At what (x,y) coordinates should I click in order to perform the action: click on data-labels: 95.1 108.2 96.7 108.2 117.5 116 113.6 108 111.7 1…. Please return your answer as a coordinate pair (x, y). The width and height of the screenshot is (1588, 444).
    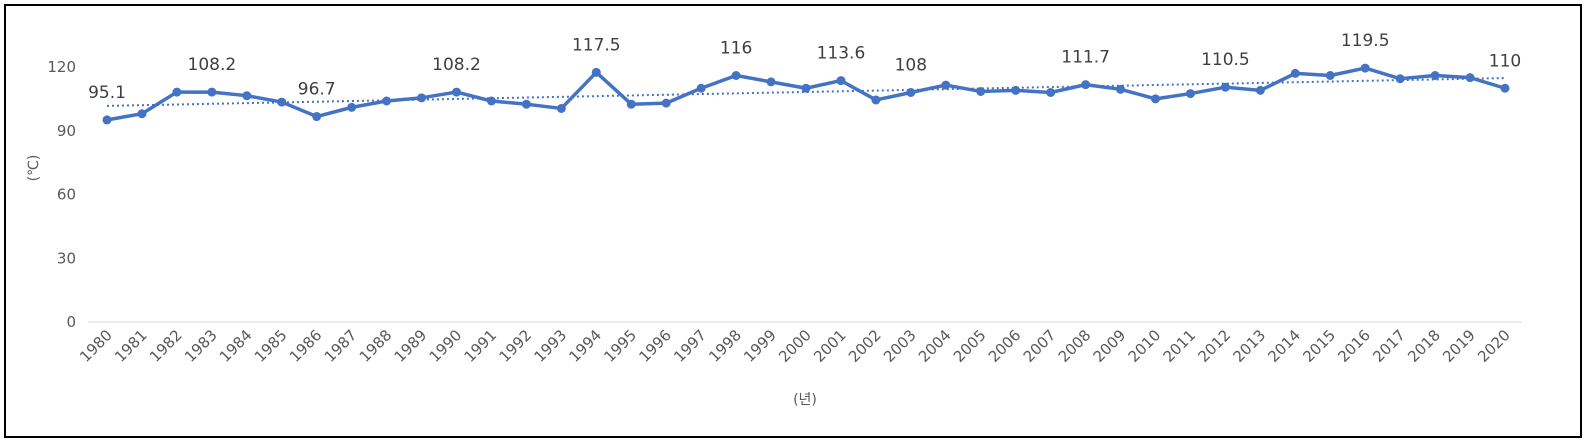
    Looking at the image, I should click on (804, 67).